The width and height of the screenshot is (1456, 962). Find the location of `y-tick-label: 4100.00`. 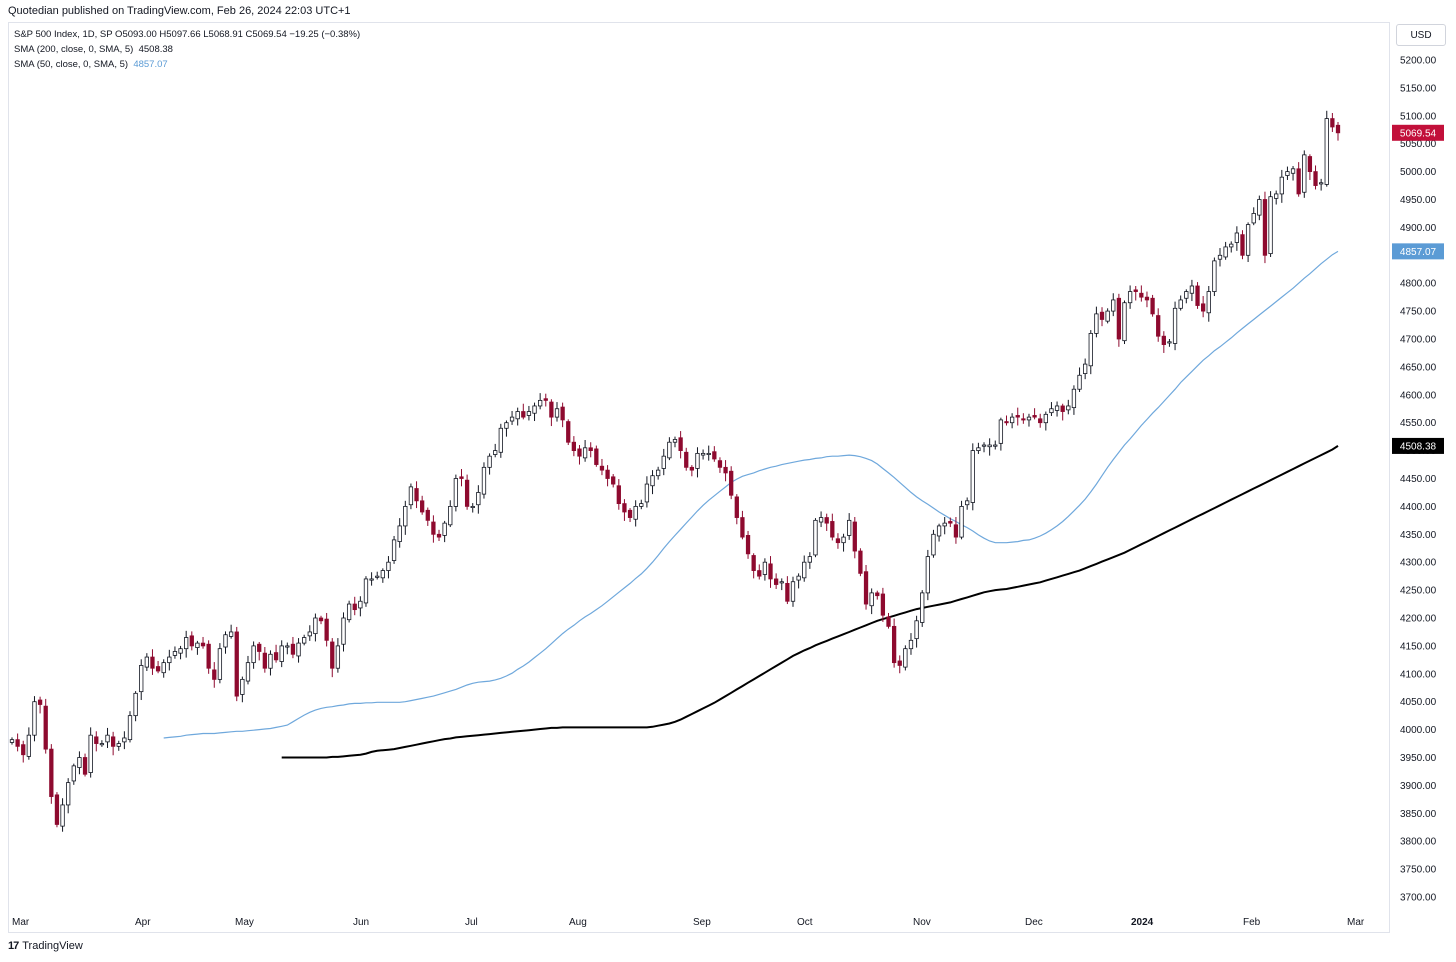

y-tick-label: 4100.00 is located at coordinates (1418, 674).